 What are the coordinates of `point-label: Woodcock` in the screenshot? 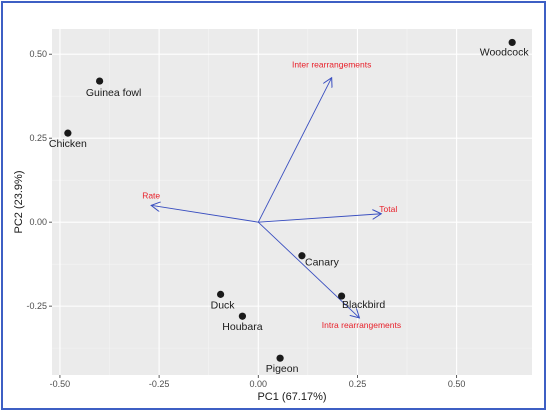 It's located at (505, 52).